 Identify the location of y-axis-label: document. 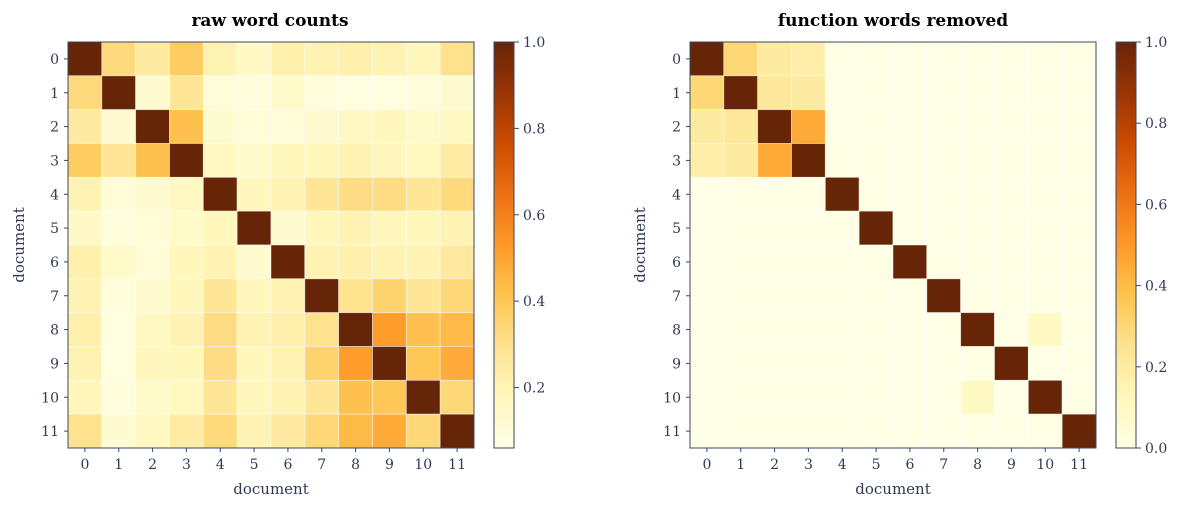
(19, 244).